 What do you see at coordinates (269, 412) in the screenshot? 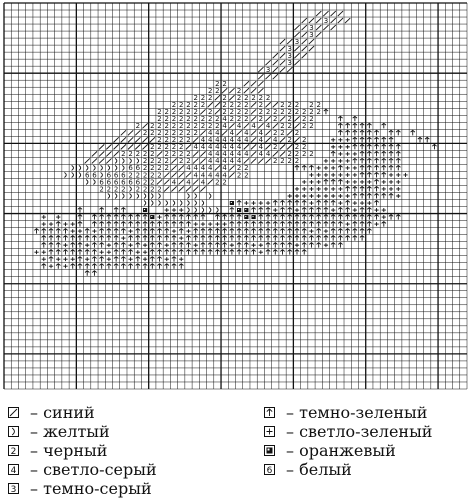
I see `arrow-up-icon` at bounding box center [269, 412].